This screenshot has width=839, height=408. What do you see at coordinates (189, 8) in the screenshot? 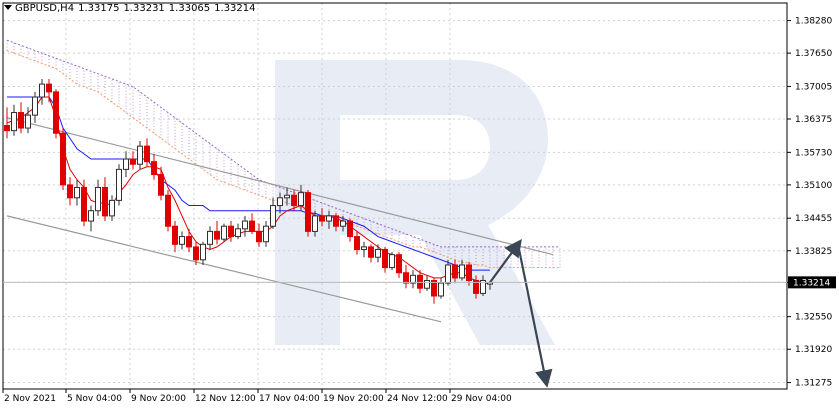
I see `low-value: 1.33065` at bounding box center [189, 8].